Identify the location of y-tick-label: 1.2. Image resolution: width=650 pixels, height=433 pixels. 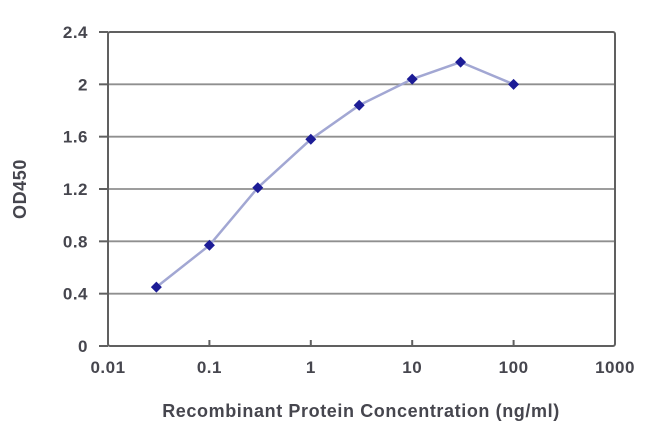
(75, 189).